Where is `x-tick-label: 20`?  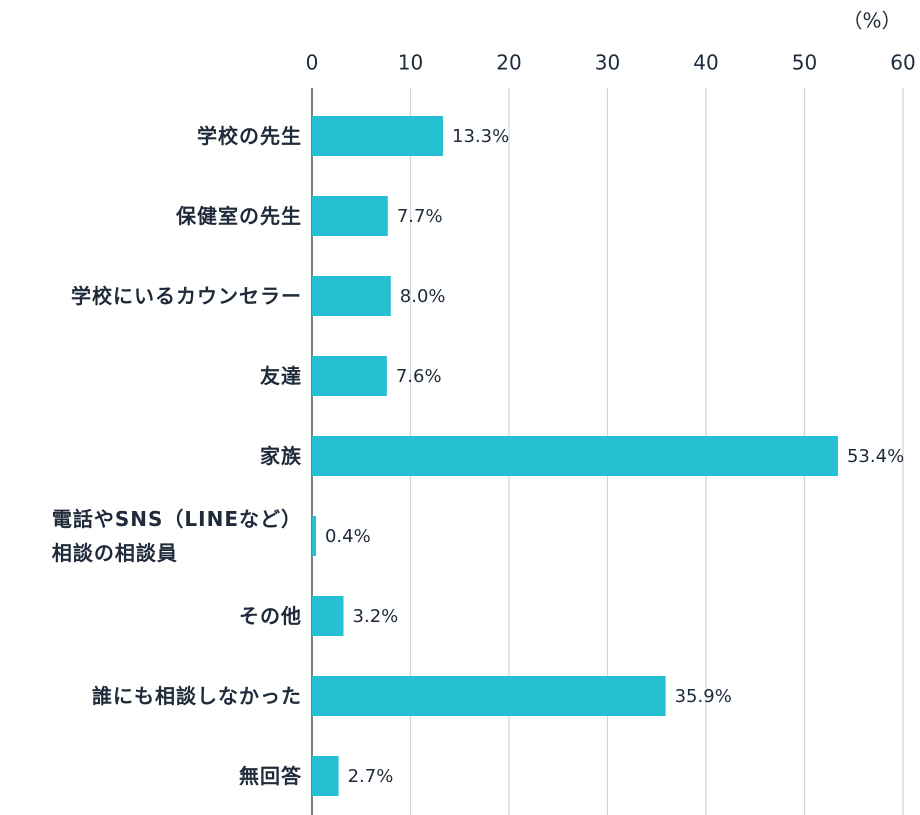 x-tick-label: 20 is located at coordinates (508, 63).